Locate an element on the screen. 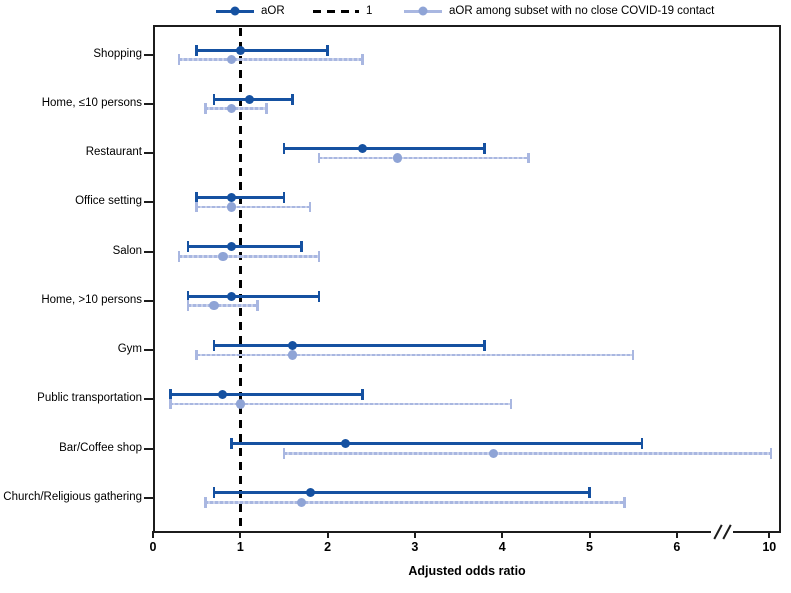  legend-label-reference: 1 is located at coordinates (369, 11).